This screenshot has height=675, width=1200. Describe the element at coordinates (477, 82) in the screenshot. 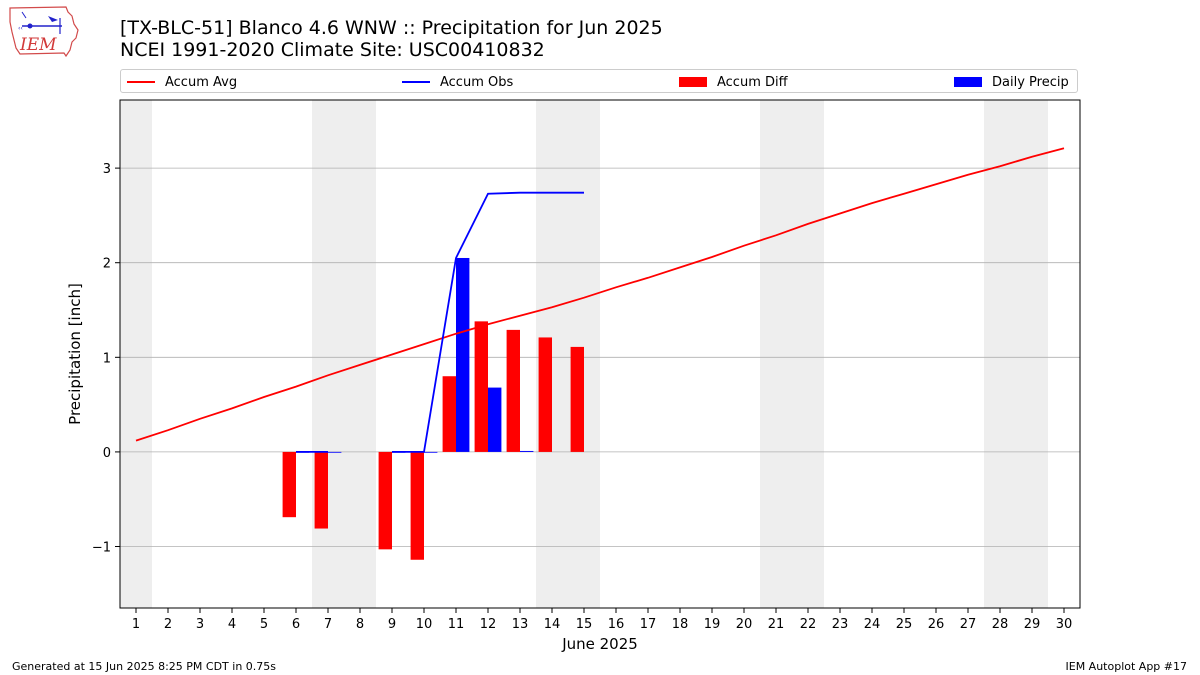

I see `legend-label-accum-obs: Accum Obs` at that location.